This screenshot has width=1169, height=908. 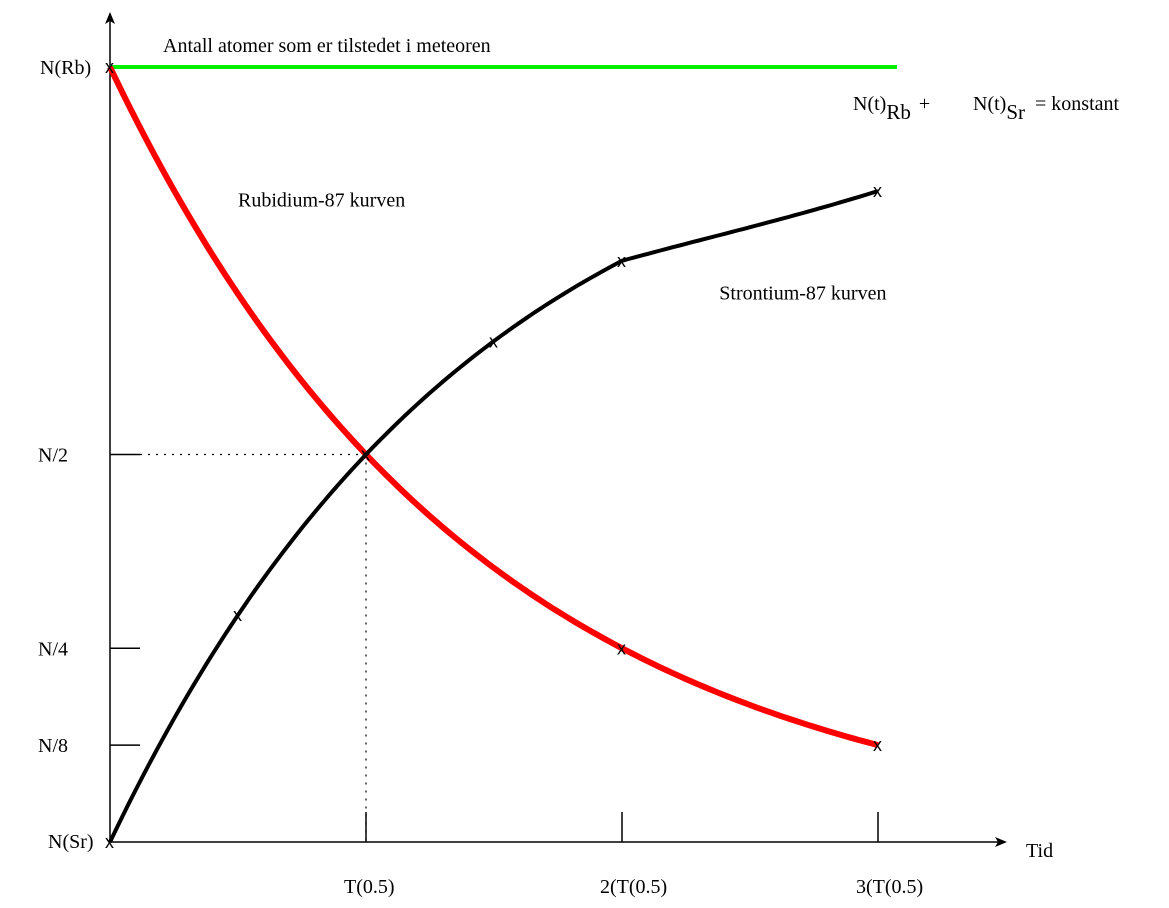 I want to click on y-tick-label: N(Rb), so click(x=65, y=68).